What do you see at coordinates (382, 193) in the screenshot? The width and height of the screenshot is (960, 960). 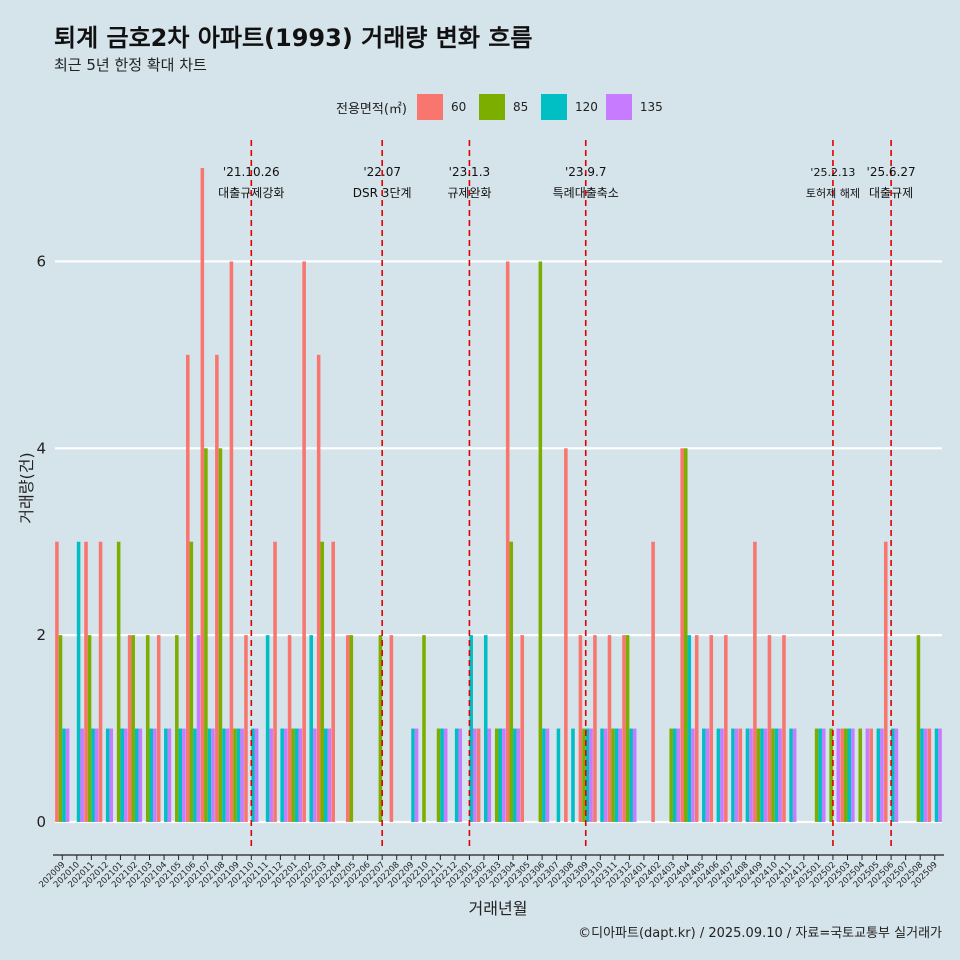 I see `annotation-label: DSR 3단계` at bounding box center [382, 193].